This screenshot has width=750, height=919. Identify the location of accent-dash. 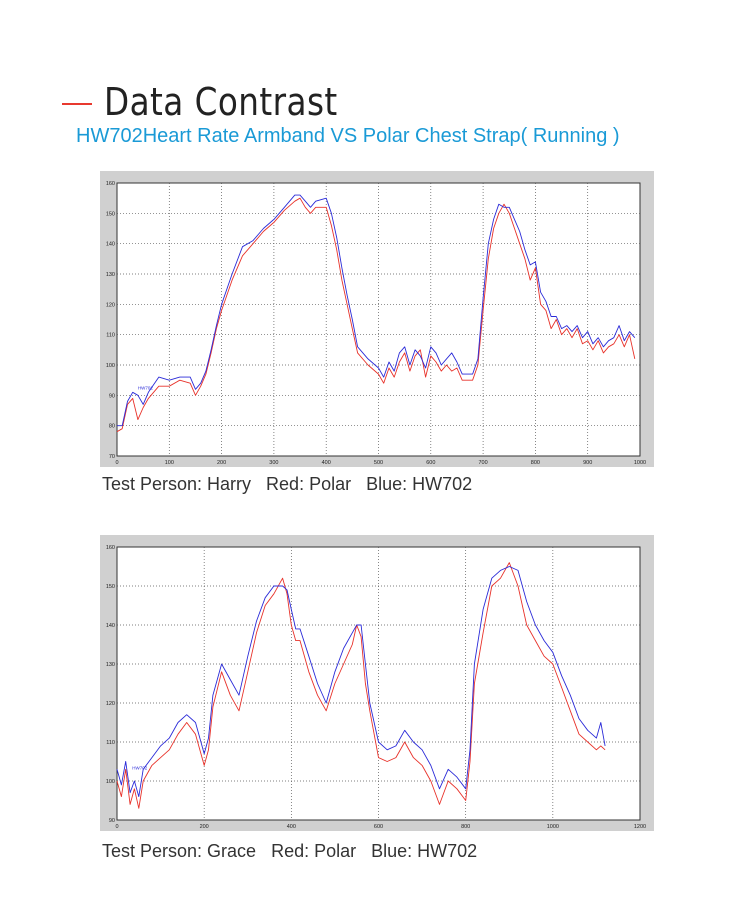
(77, 104).